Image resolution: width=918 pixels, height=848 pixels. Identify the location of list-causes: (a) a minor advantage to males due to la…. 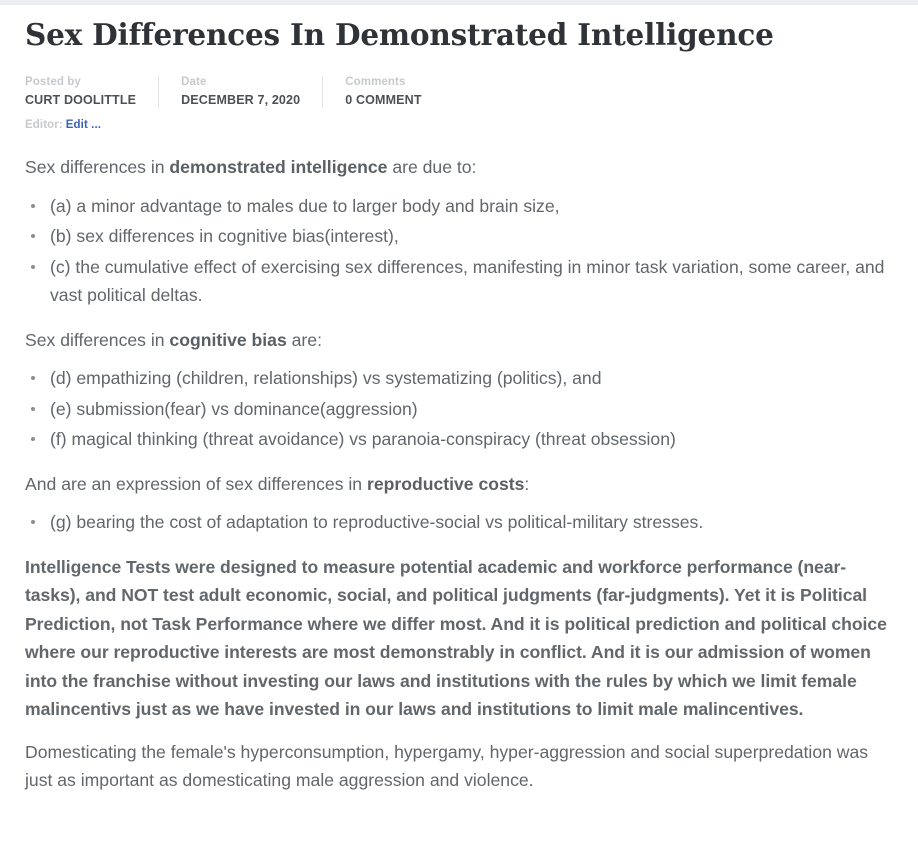
(459, 251).